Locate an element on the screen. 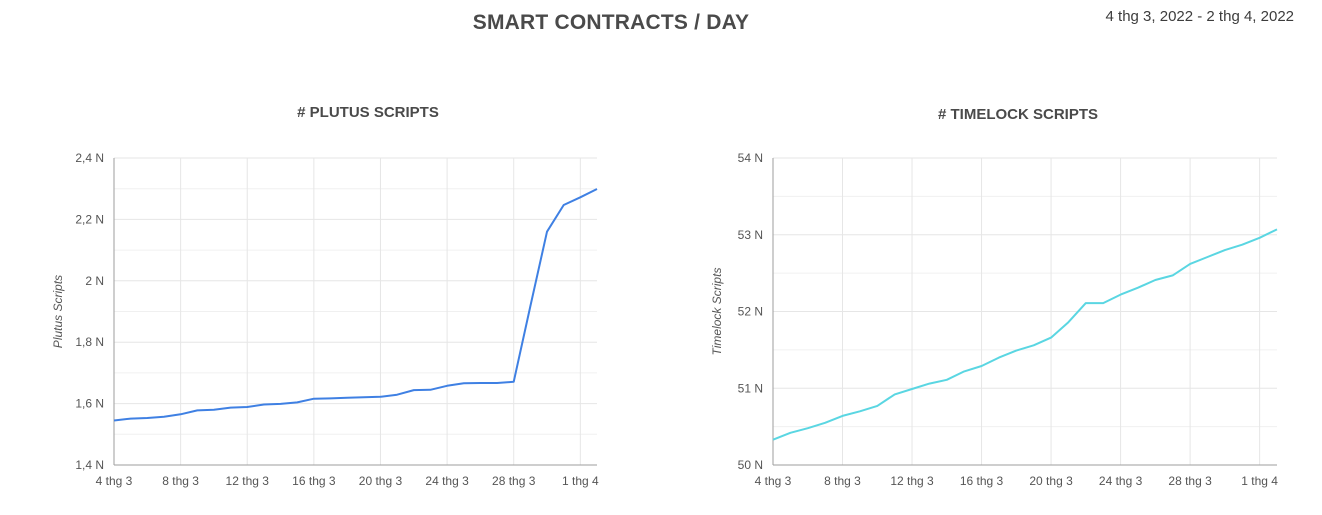  plutus-x-tick-label: 20 thg 3 is located at coordinates (381, 481).